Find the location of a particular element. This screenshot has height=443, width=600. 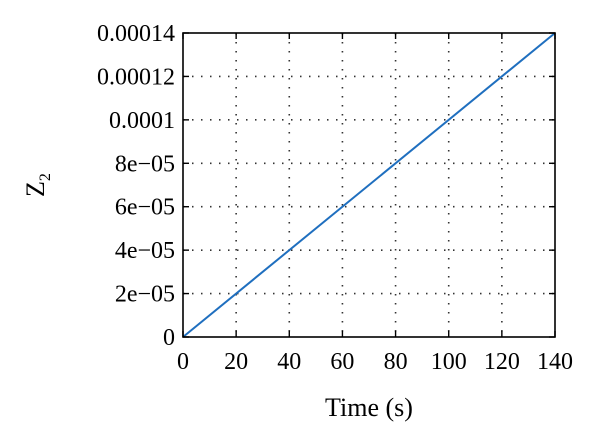

y-axis-label: Z2 is located at coordinates (37, 185).